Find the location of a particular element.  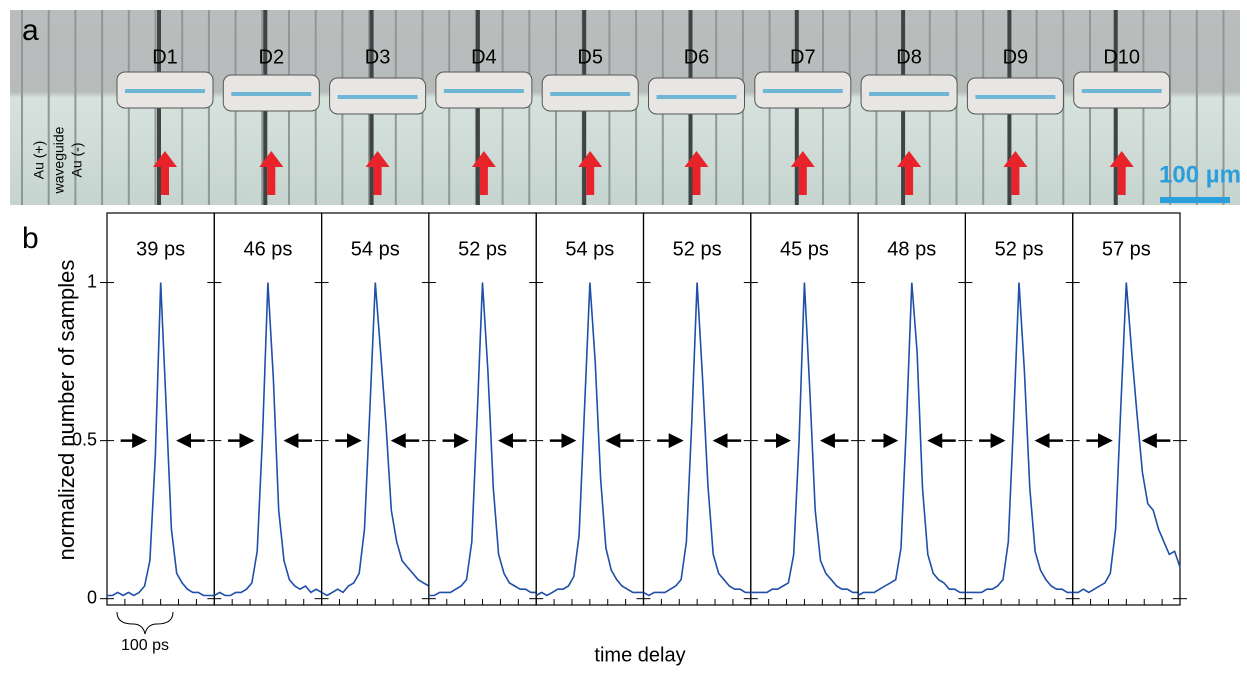

device-label: D3 is located at coordinates (378, 57).